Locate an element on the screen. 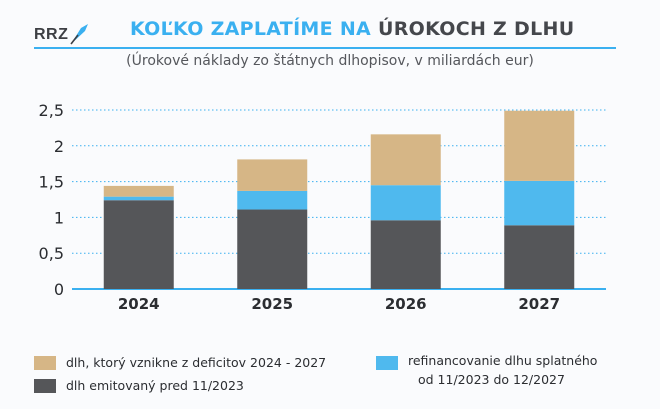 The height and width of the screenshot is (409, 660). legend-label-old-debt: dlh emitovaný pred 11/2023 is located at coordinates (155, 385).